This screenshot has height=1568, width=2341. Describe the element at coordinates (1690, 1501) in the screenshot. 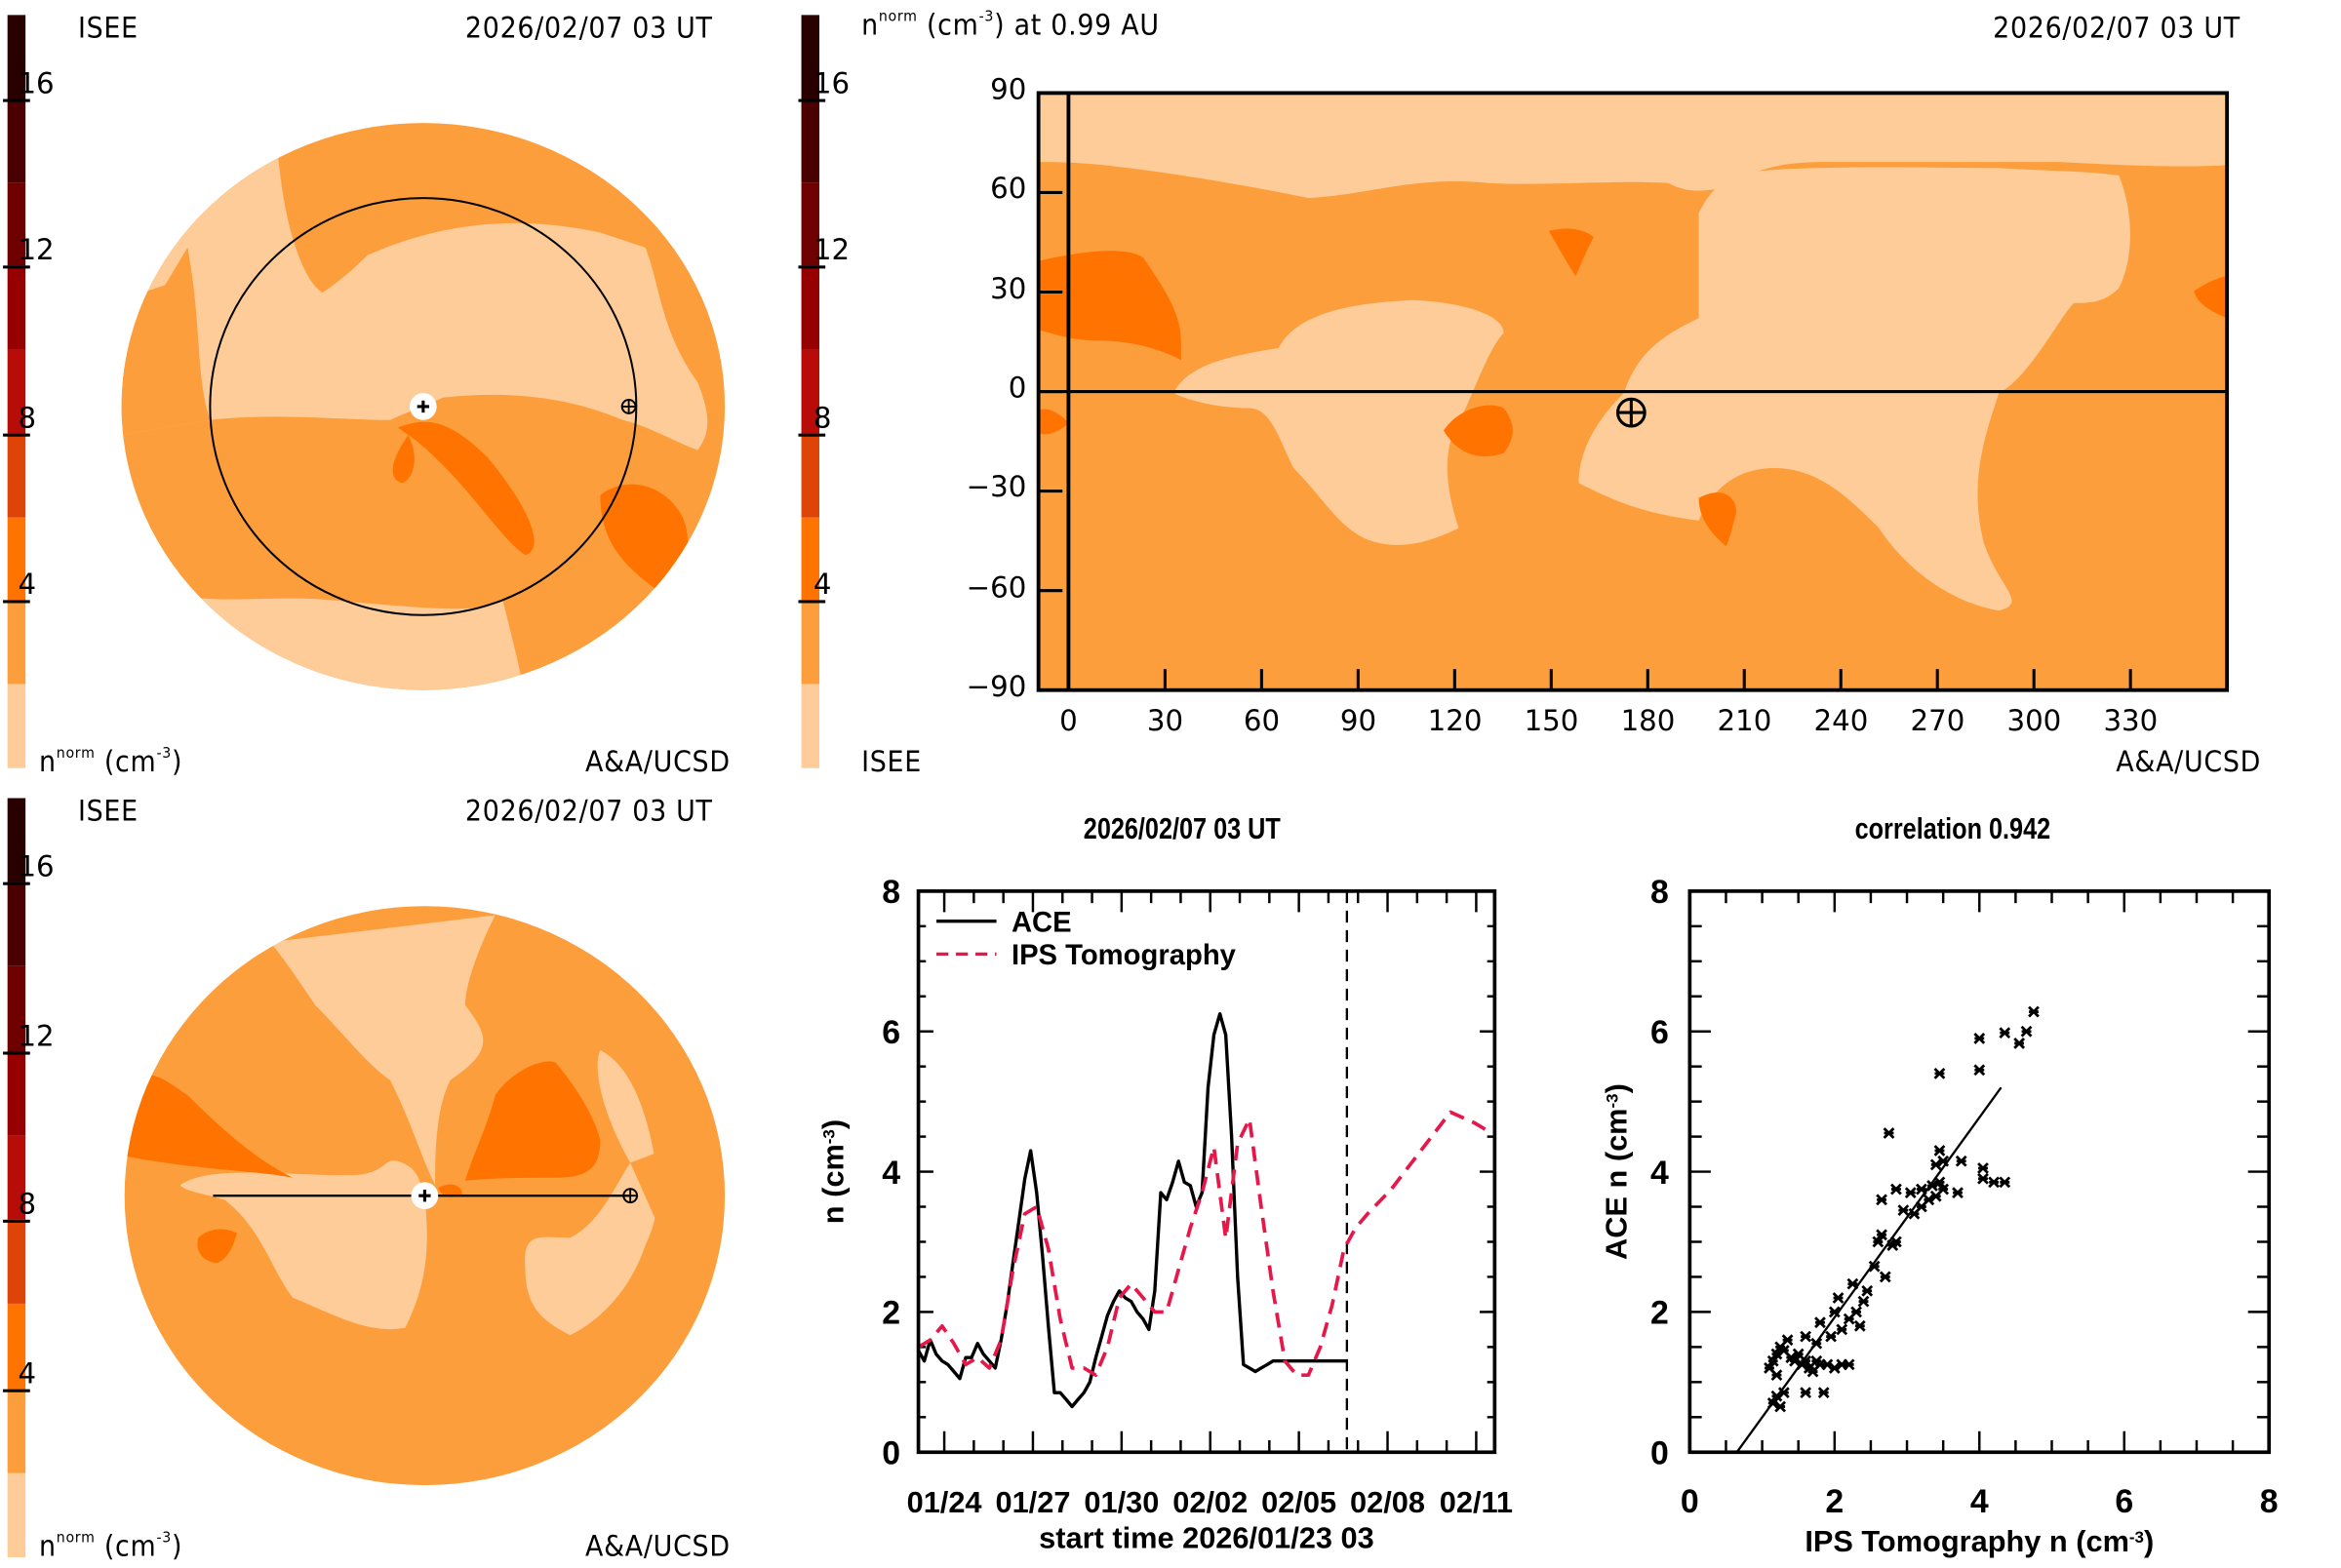

I see `x-tick-label: 0` at that location.